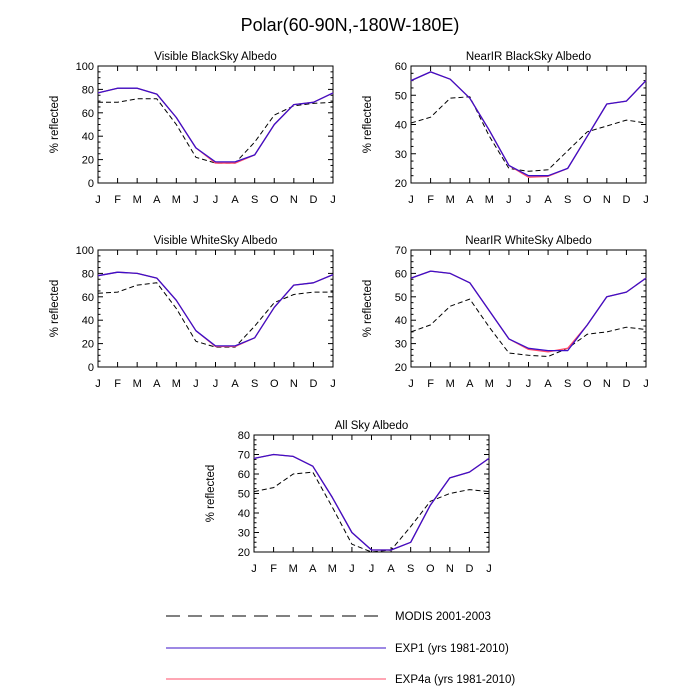  What do you see at coordinates (216, 241) in the screenshot?
I see `panel-title: Visible WhiteSky Albedo` at bounding box center [216, 241].